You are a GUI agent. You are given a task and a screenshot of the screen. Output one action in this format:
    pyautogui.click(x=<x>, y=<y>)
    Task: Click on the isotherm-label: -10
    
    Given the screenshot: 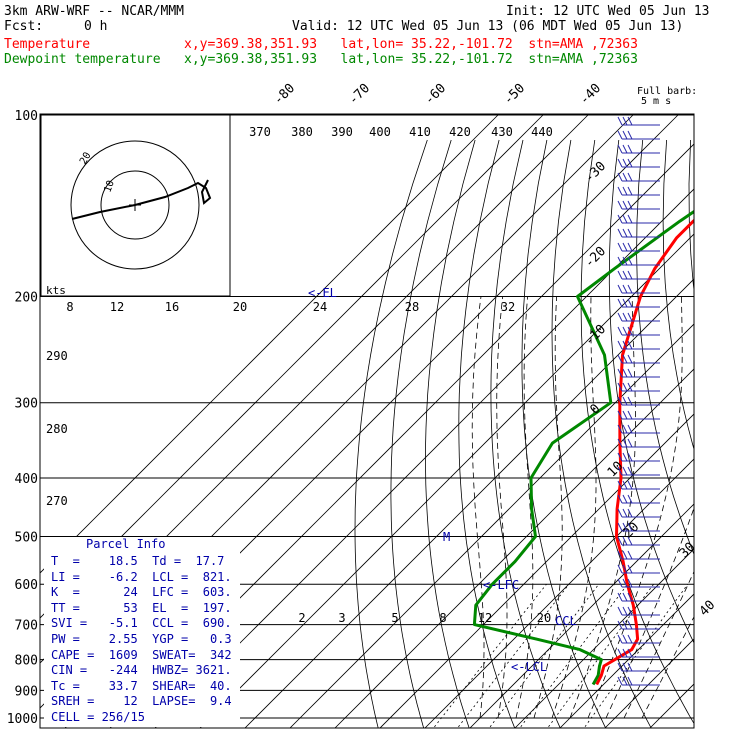 What is the action you would take?
    pyautogui.click(x=595, y=335)
    